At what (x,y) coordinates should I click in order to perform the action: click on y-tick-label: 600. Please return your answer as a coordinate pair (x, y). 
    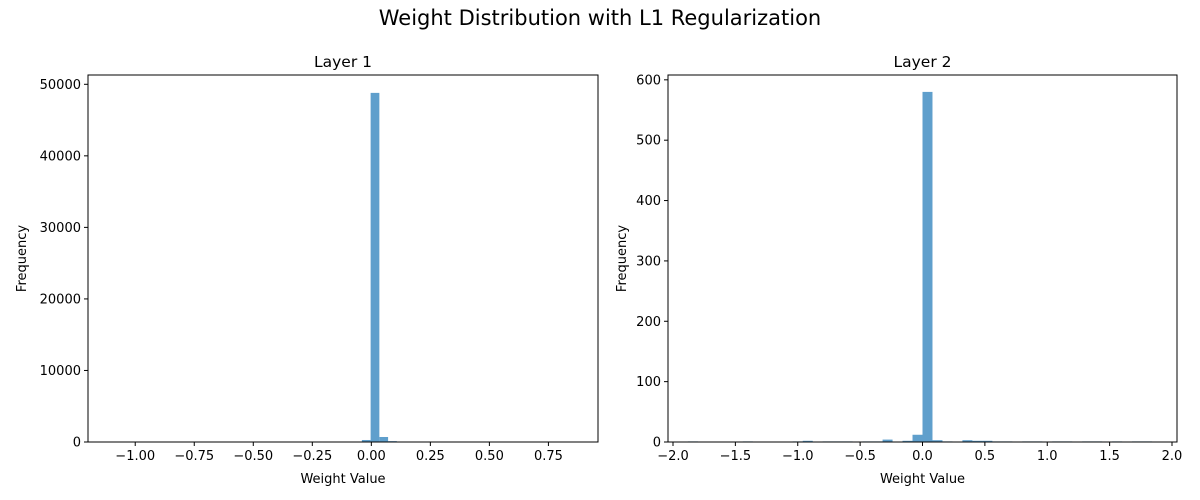
    Looking at the image, I should click on (648, 80).